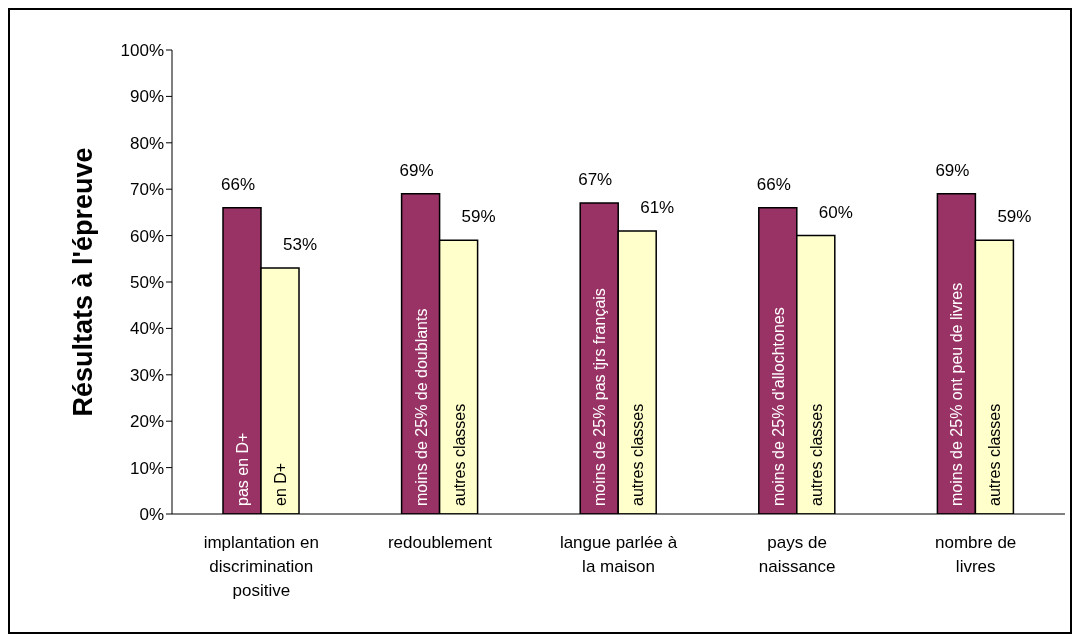  What do you see at coordinates (146, 283) in the screenshot?
I see `y-tick-label: 50%` at bounding box center [146, 283].